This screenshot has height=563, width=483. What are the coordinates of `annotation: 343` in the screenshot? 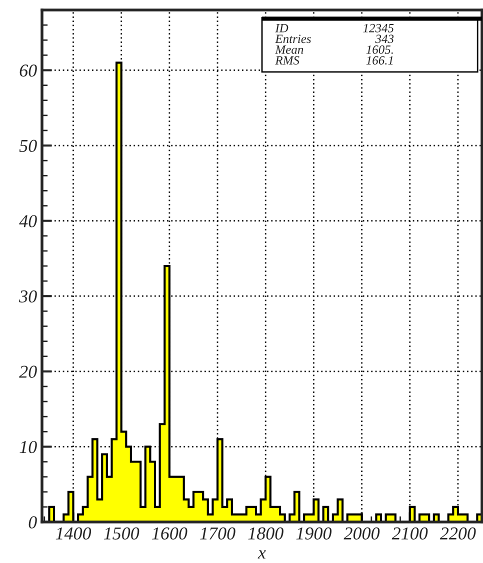 It's located at (384, 39).